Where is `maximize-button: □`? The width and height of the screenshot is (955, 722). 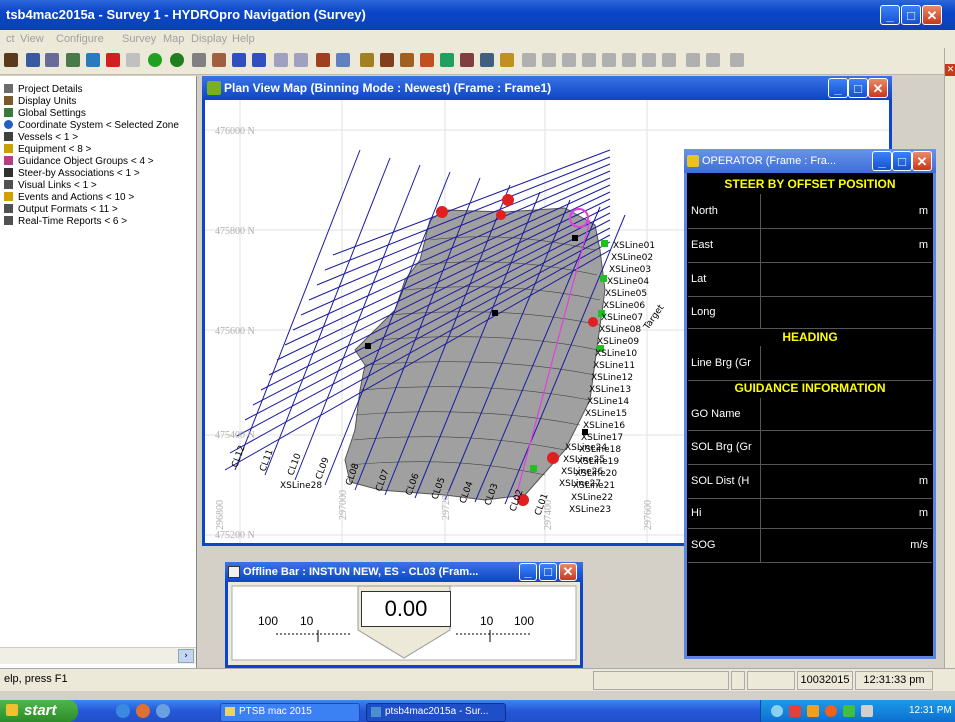
maximize-button: □ is located at coordinates (911, 15).